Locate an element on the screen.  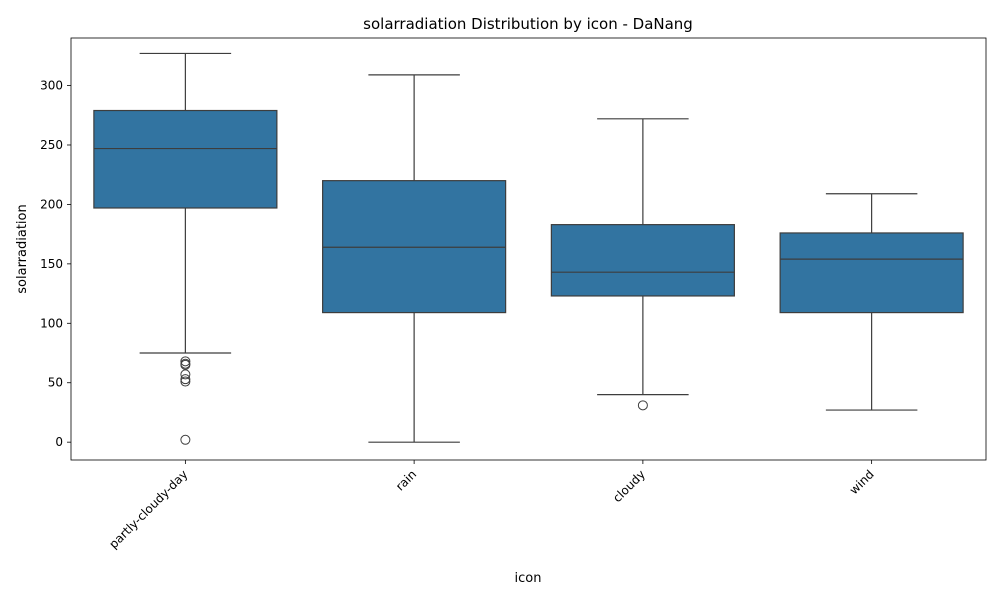
box-group-partly-cloudy-day is located at coordinates (185, 248).